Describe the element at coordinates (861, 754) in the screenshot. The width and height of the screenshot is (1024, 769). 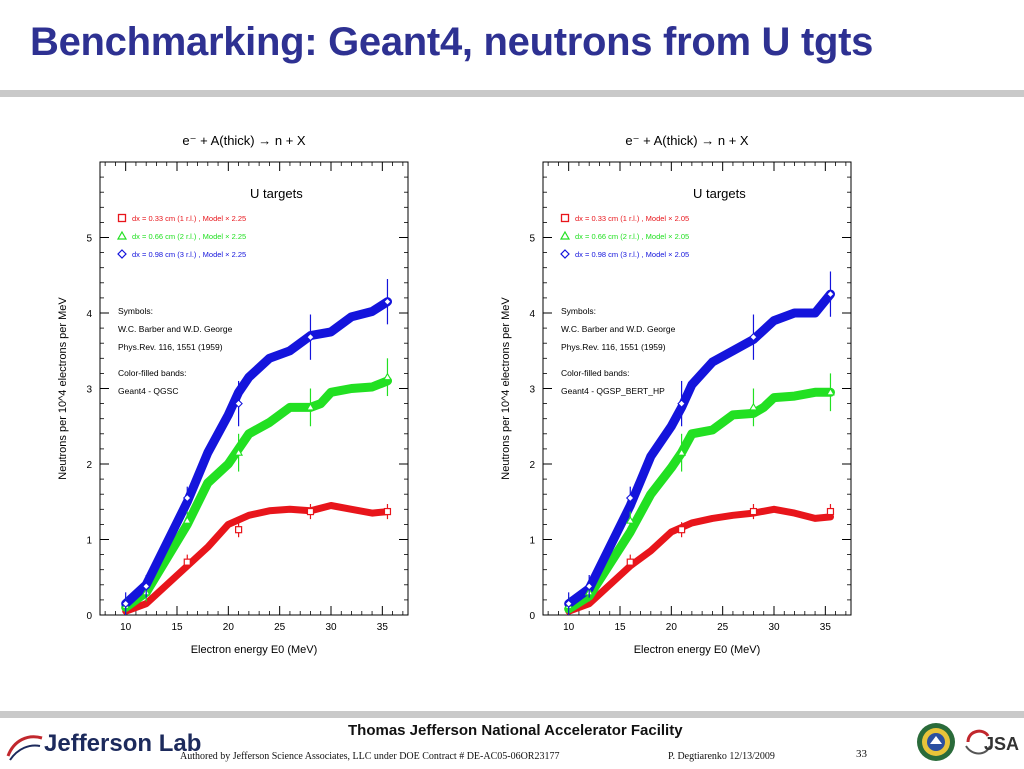
I see `page-number: 33` at that location.